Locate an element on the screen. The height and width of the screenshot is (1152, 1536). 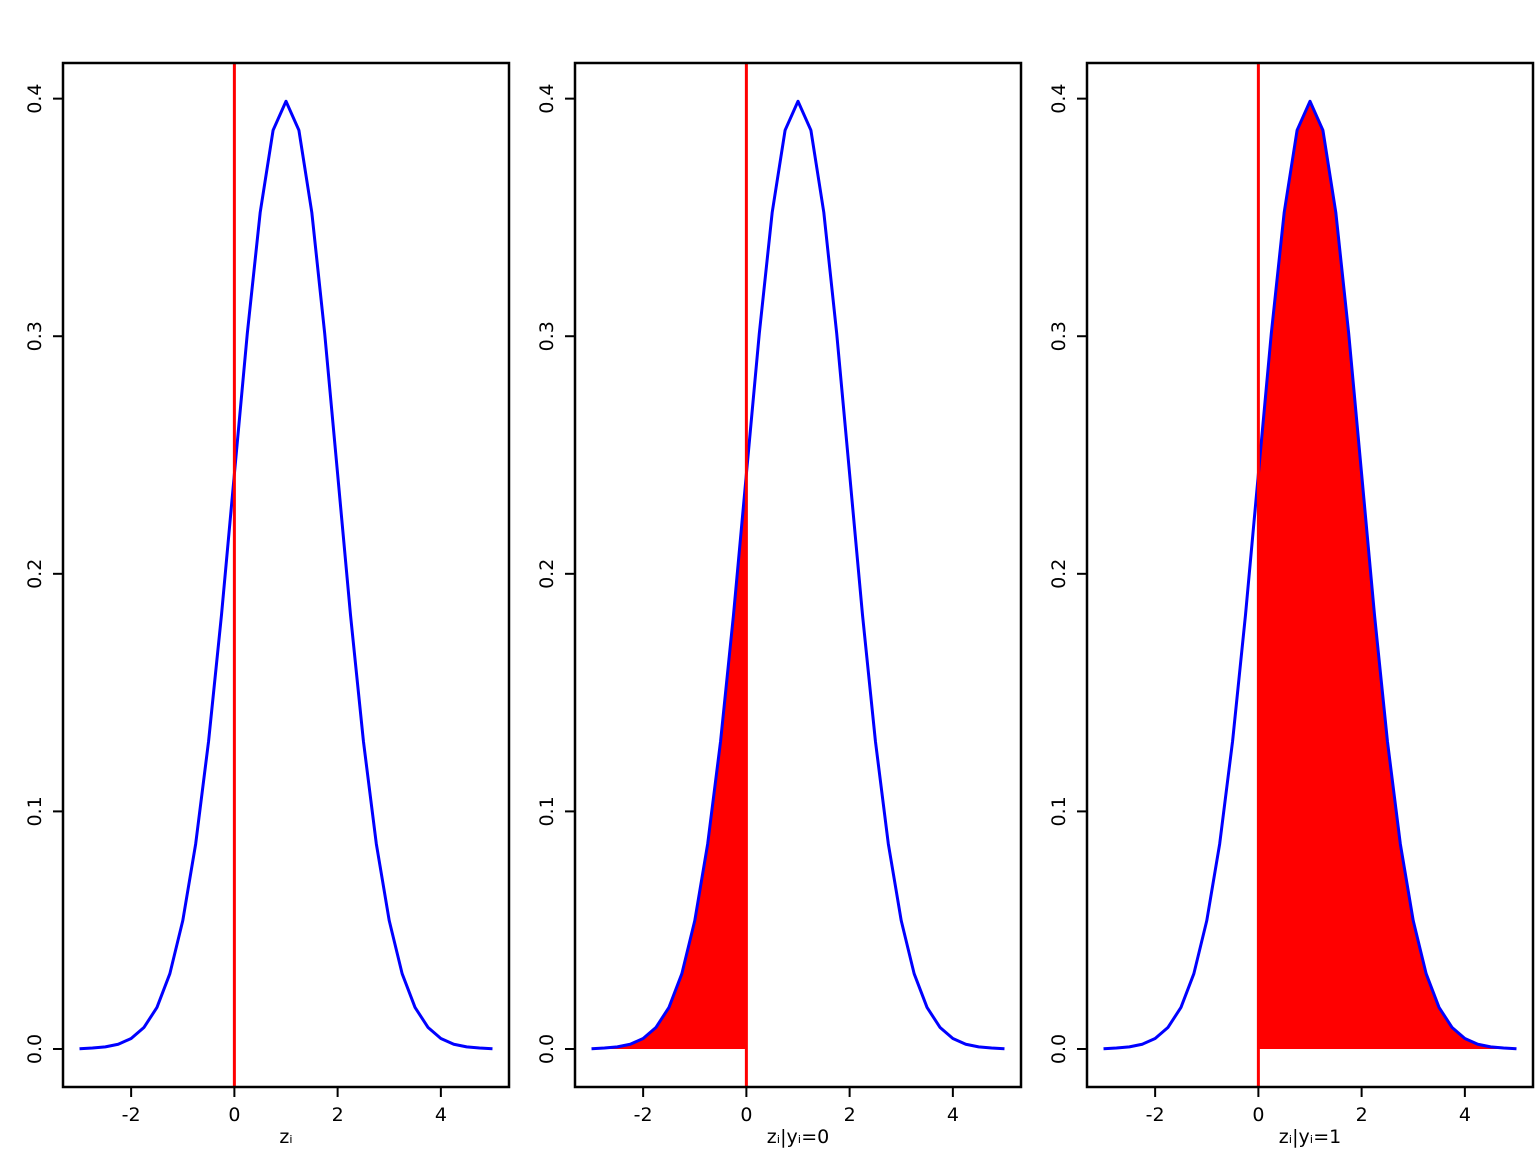
x-axis-label: zᵢ|yᵢ=0 is located at coordinates (798, 1137).